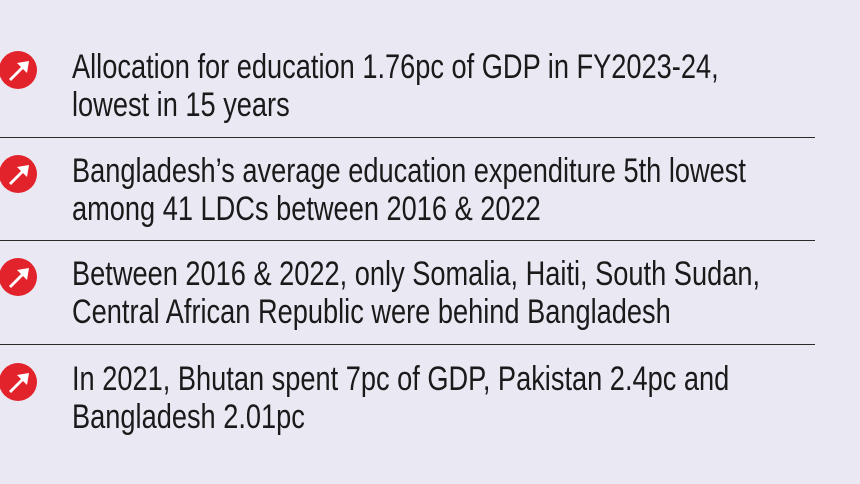 Image resolution: width=860 pixels, height=484 pixels. Describe the element at coordinates (188, 417) in the screenshot. I see `item-text: Bangladesh 2.01pc` at that location.